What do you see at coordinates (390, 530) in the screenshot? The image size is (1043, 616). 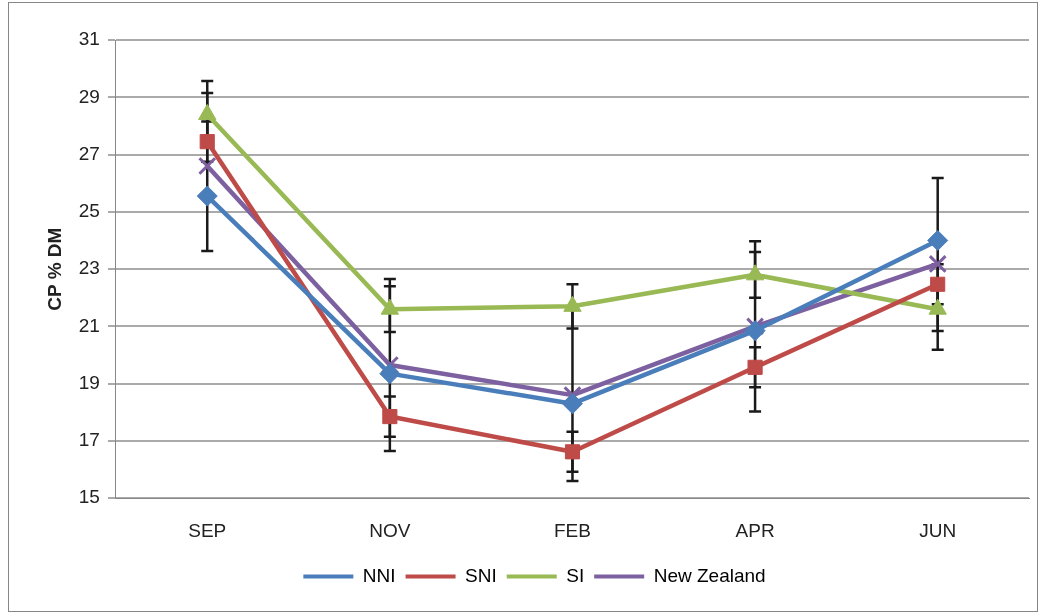 I see `x-tick-label: NOV` at bounding box center [390, 530].